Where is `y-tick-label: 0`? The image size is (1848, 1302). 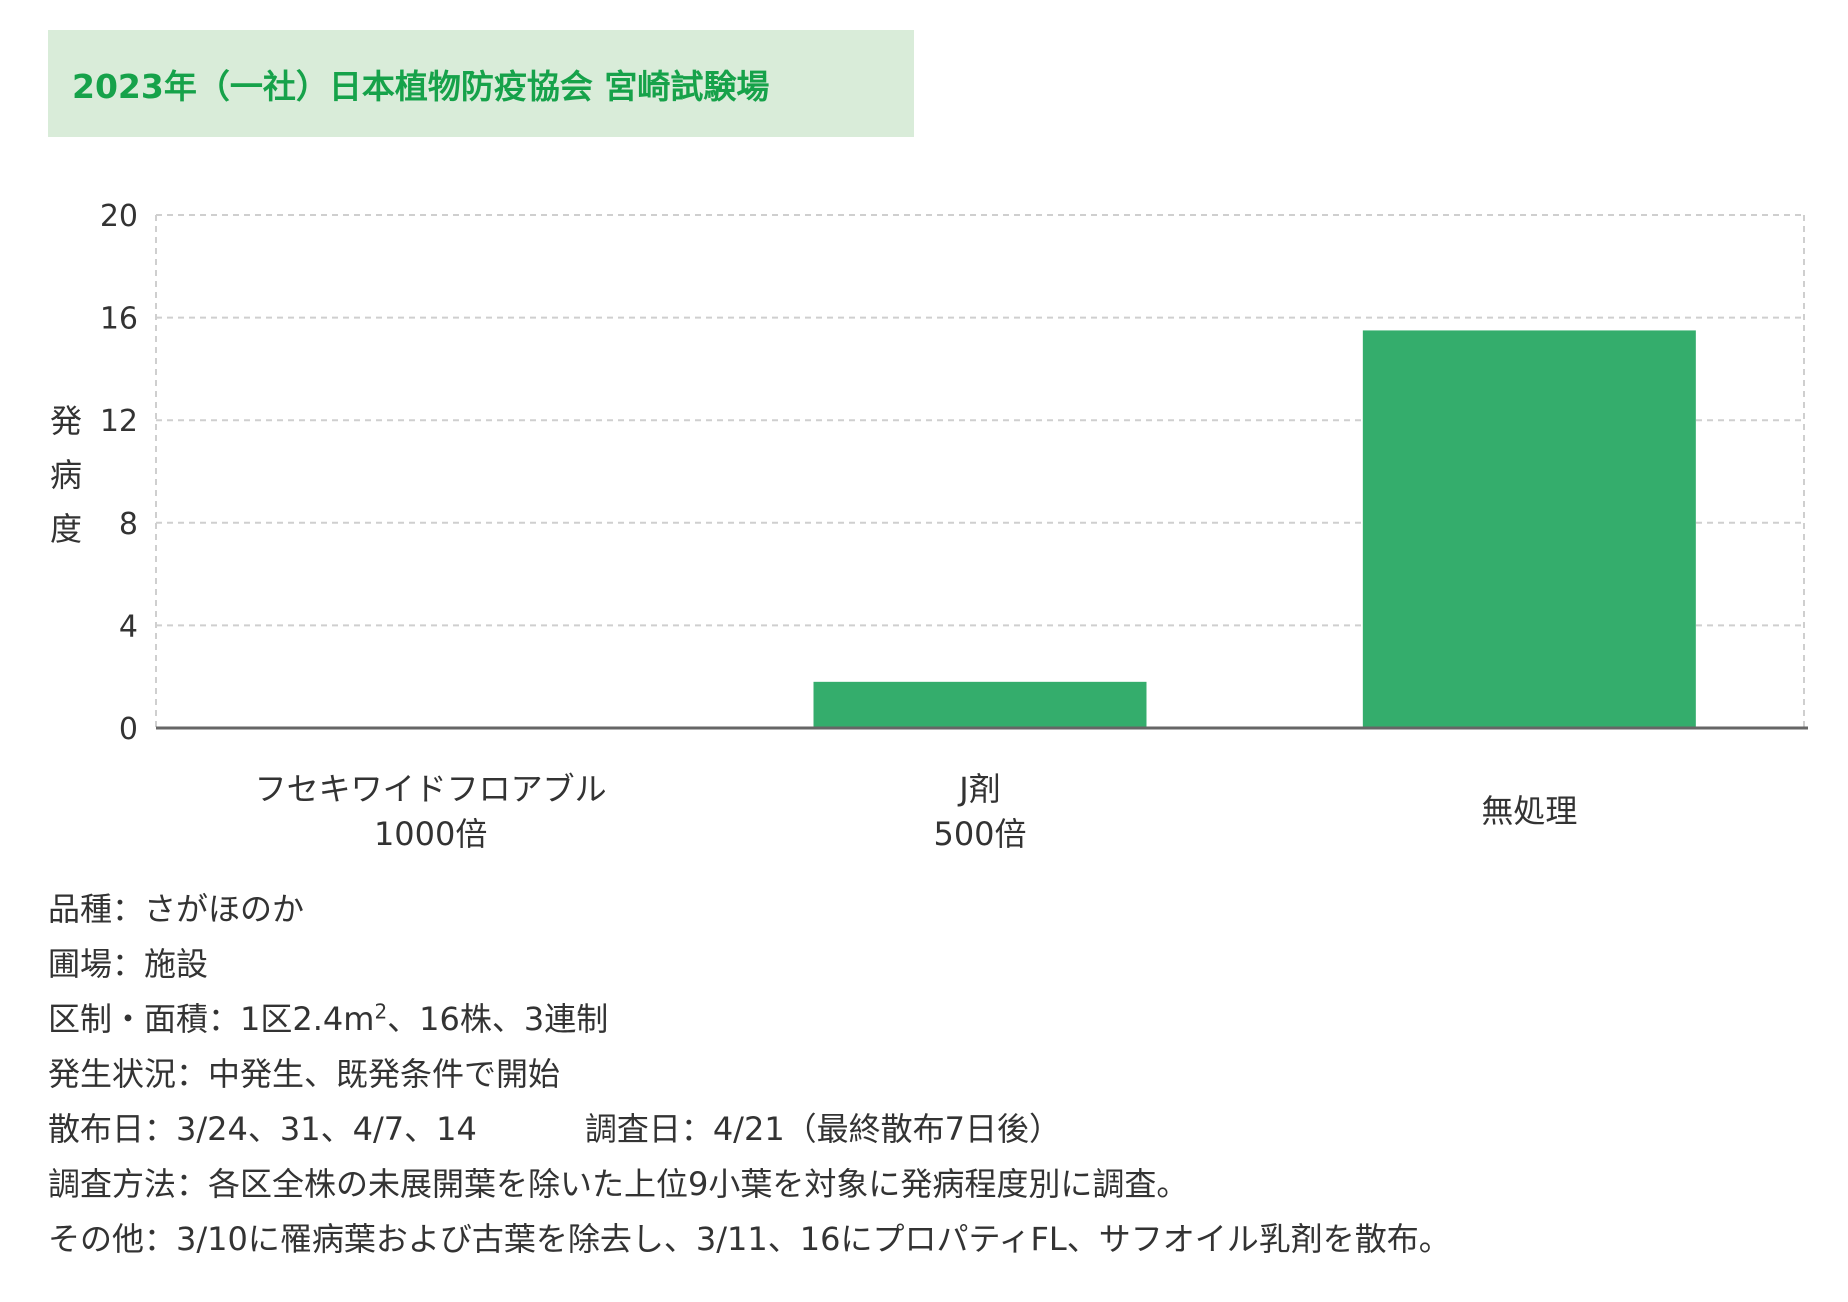 y-tick-label: 0 is located at coordinates (128, 729).